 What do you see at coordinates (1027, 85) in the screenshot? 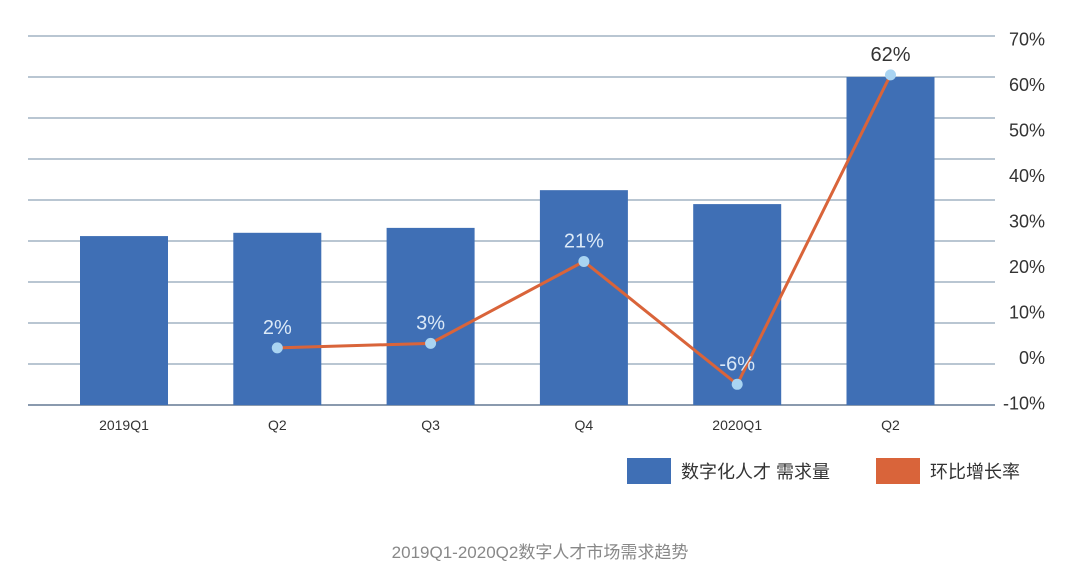
I see `y-right-tick-label: 60%` at bounding box center [1027, 85].